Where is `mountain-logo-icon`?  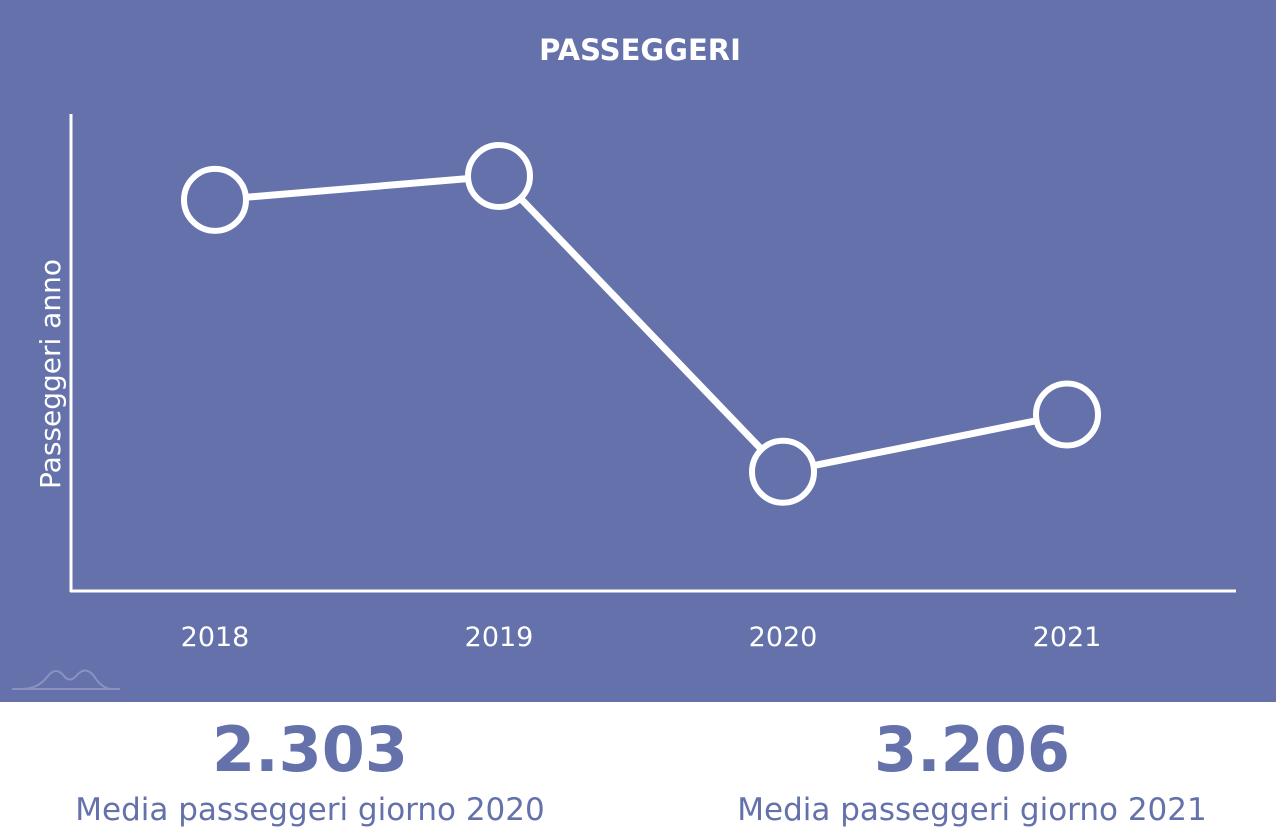 mountain-logo-icon is located at coordinates (66, 679).